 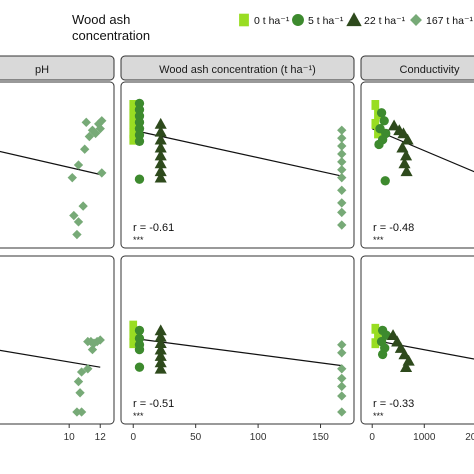 What do you see at coordinates (469, 437) in the screenshot?
I see `x-tick-label-2-2: 2000` at bounding box center [469, 437].